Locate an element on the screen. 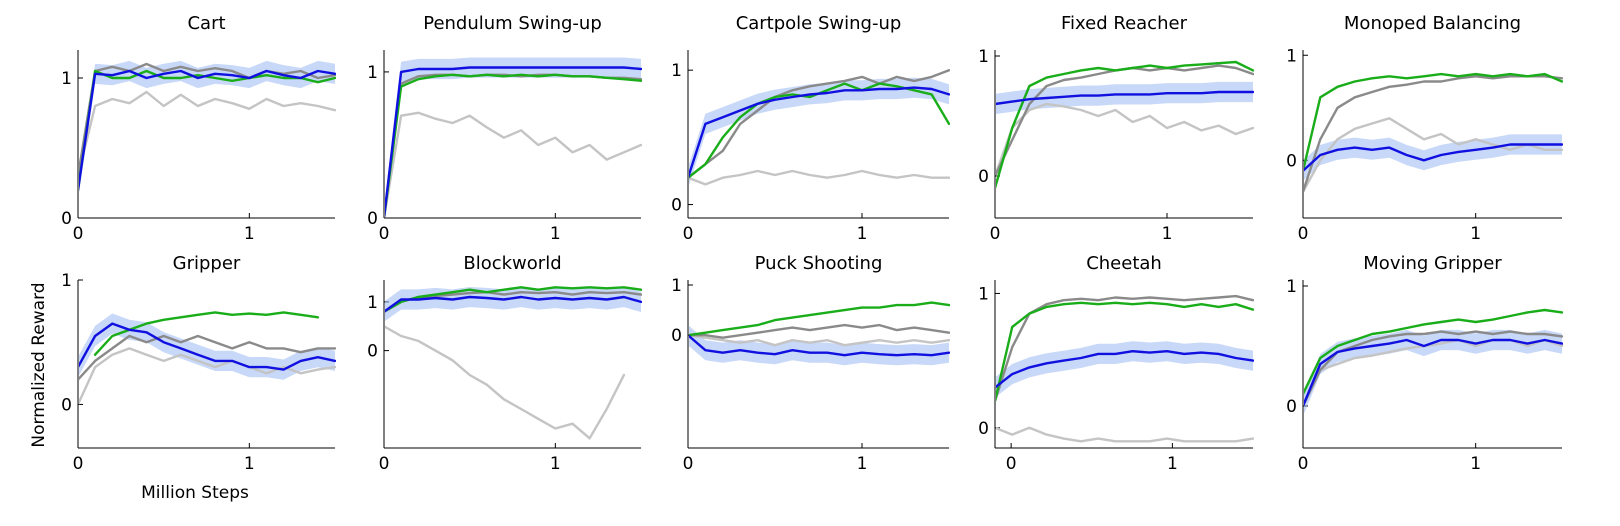  panel-title: Cart is located at coordinates (206, 23).